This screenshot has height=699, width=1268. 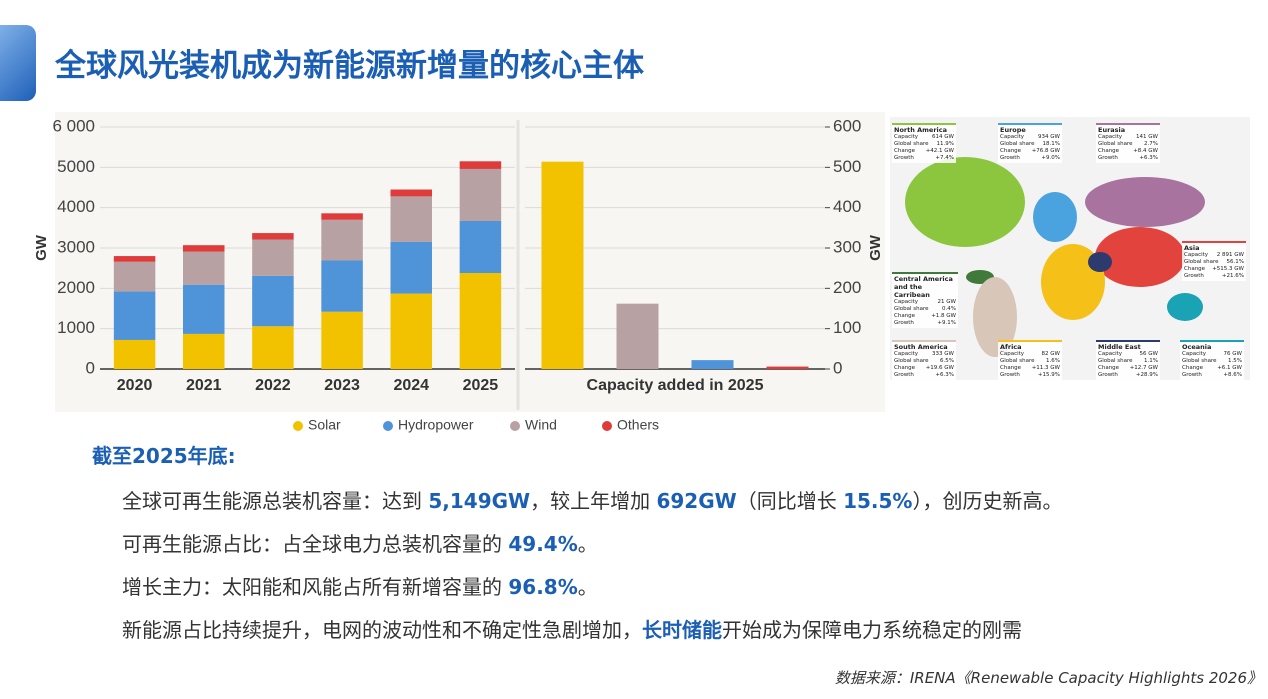 What do you see at coordinates (1232, 354) in the screenshot?
I see `row-value: 76 GW` at bounding box center [1232, 354].